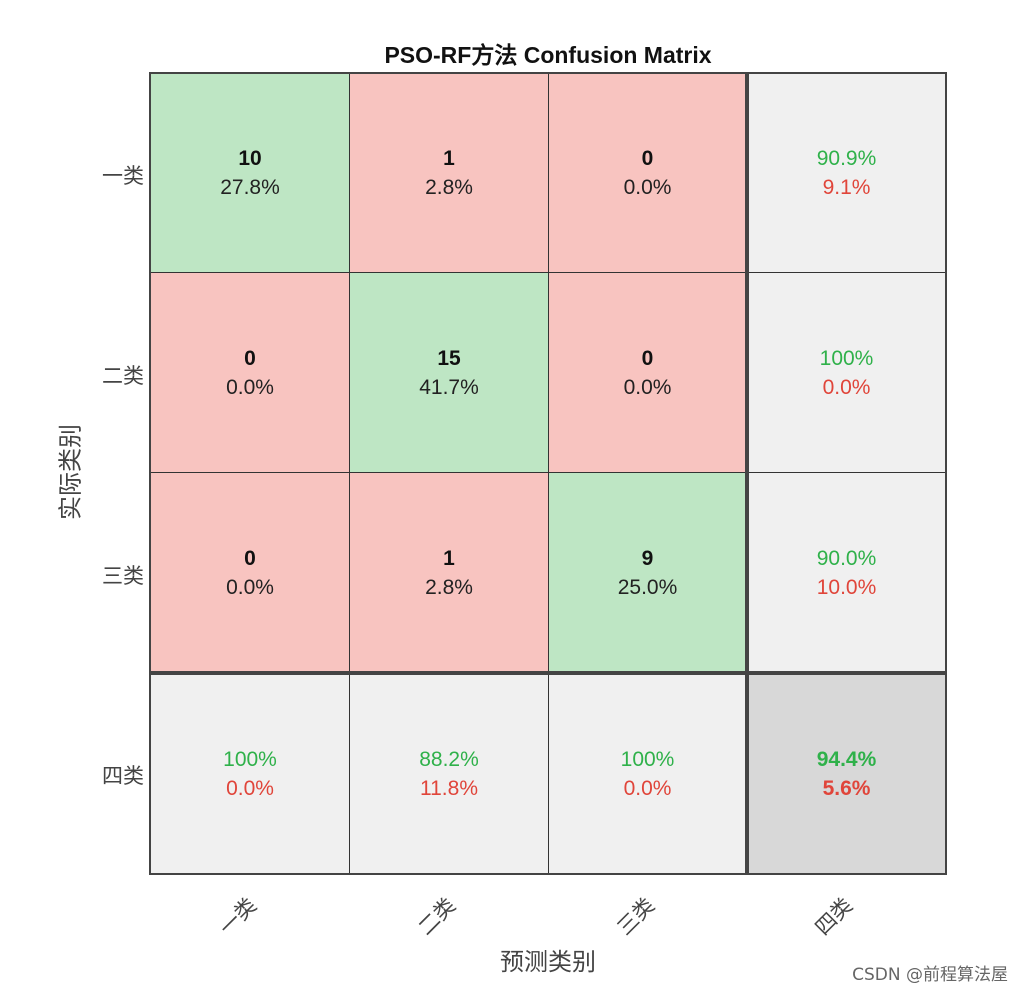 This screenshot has height=990, width=1024. I want to click on summary-row-divider, so click(548, 673).